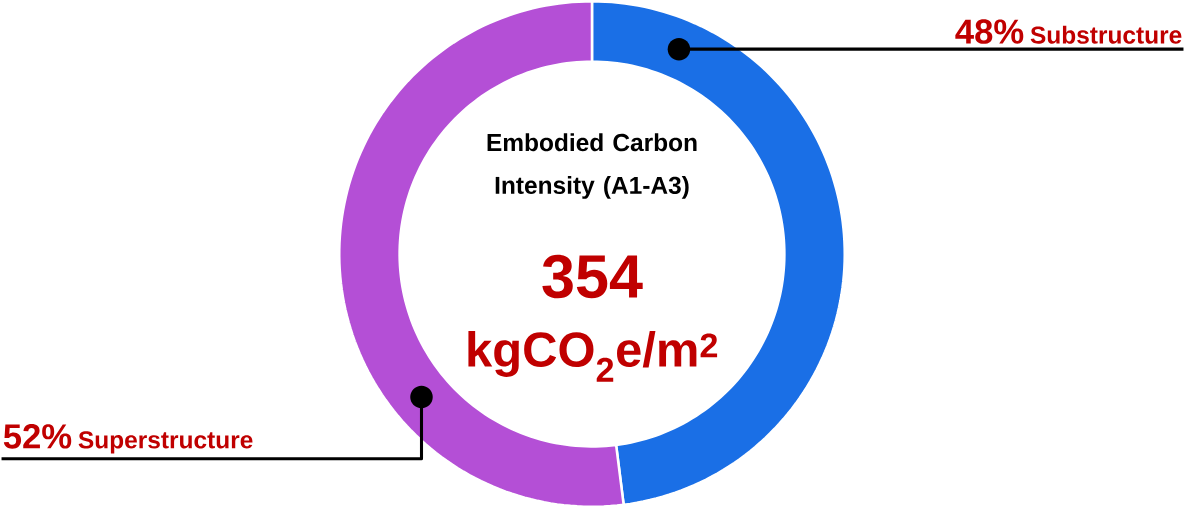 The image size is (1185, 508). I want to click on slice-label: Superstructure, so click(165, 442).